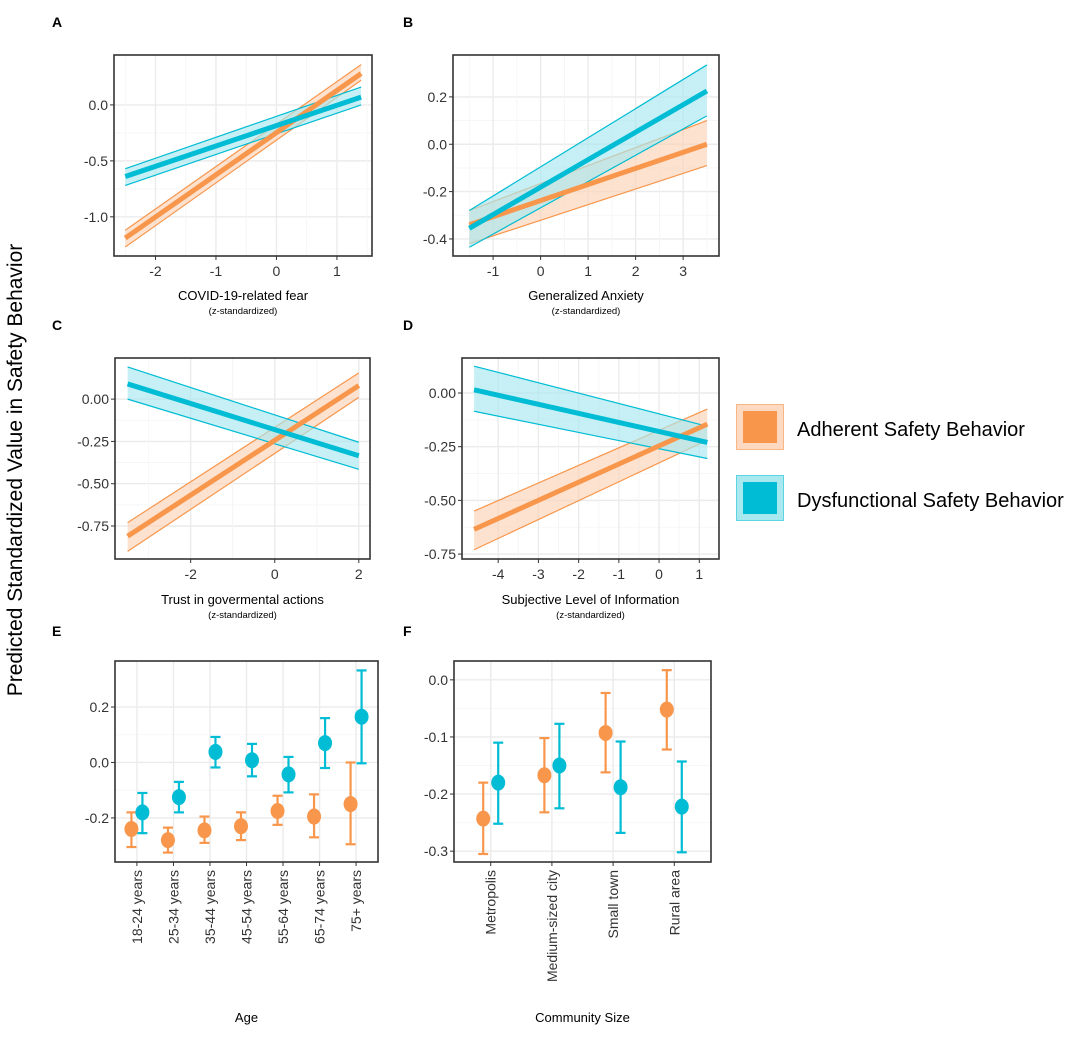 The image size is (1084, 1057). Describe the element at coordinates (552, 926) in the screenshot. I see `x-tick-label: Medium-sized city` at that location.